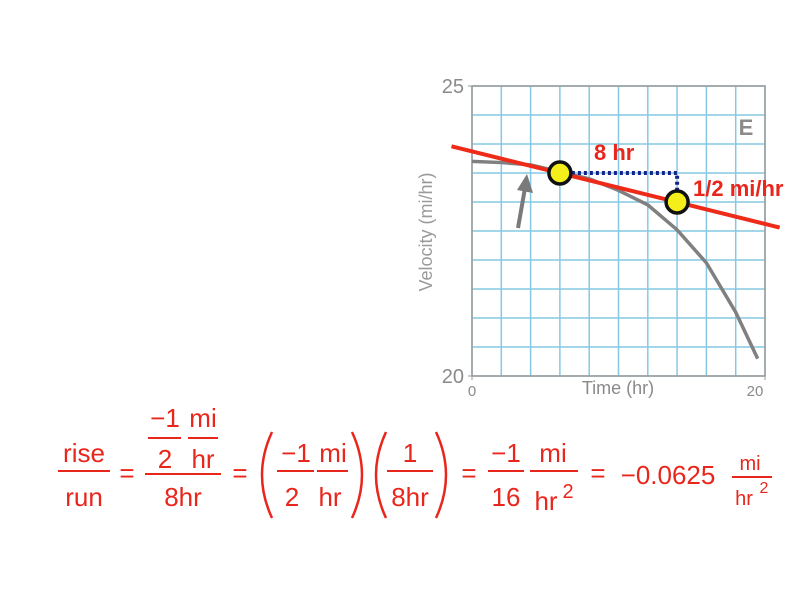 The width and height of the screenshot is (800, 600). I want to click on tangent-line, so click(616, 187).